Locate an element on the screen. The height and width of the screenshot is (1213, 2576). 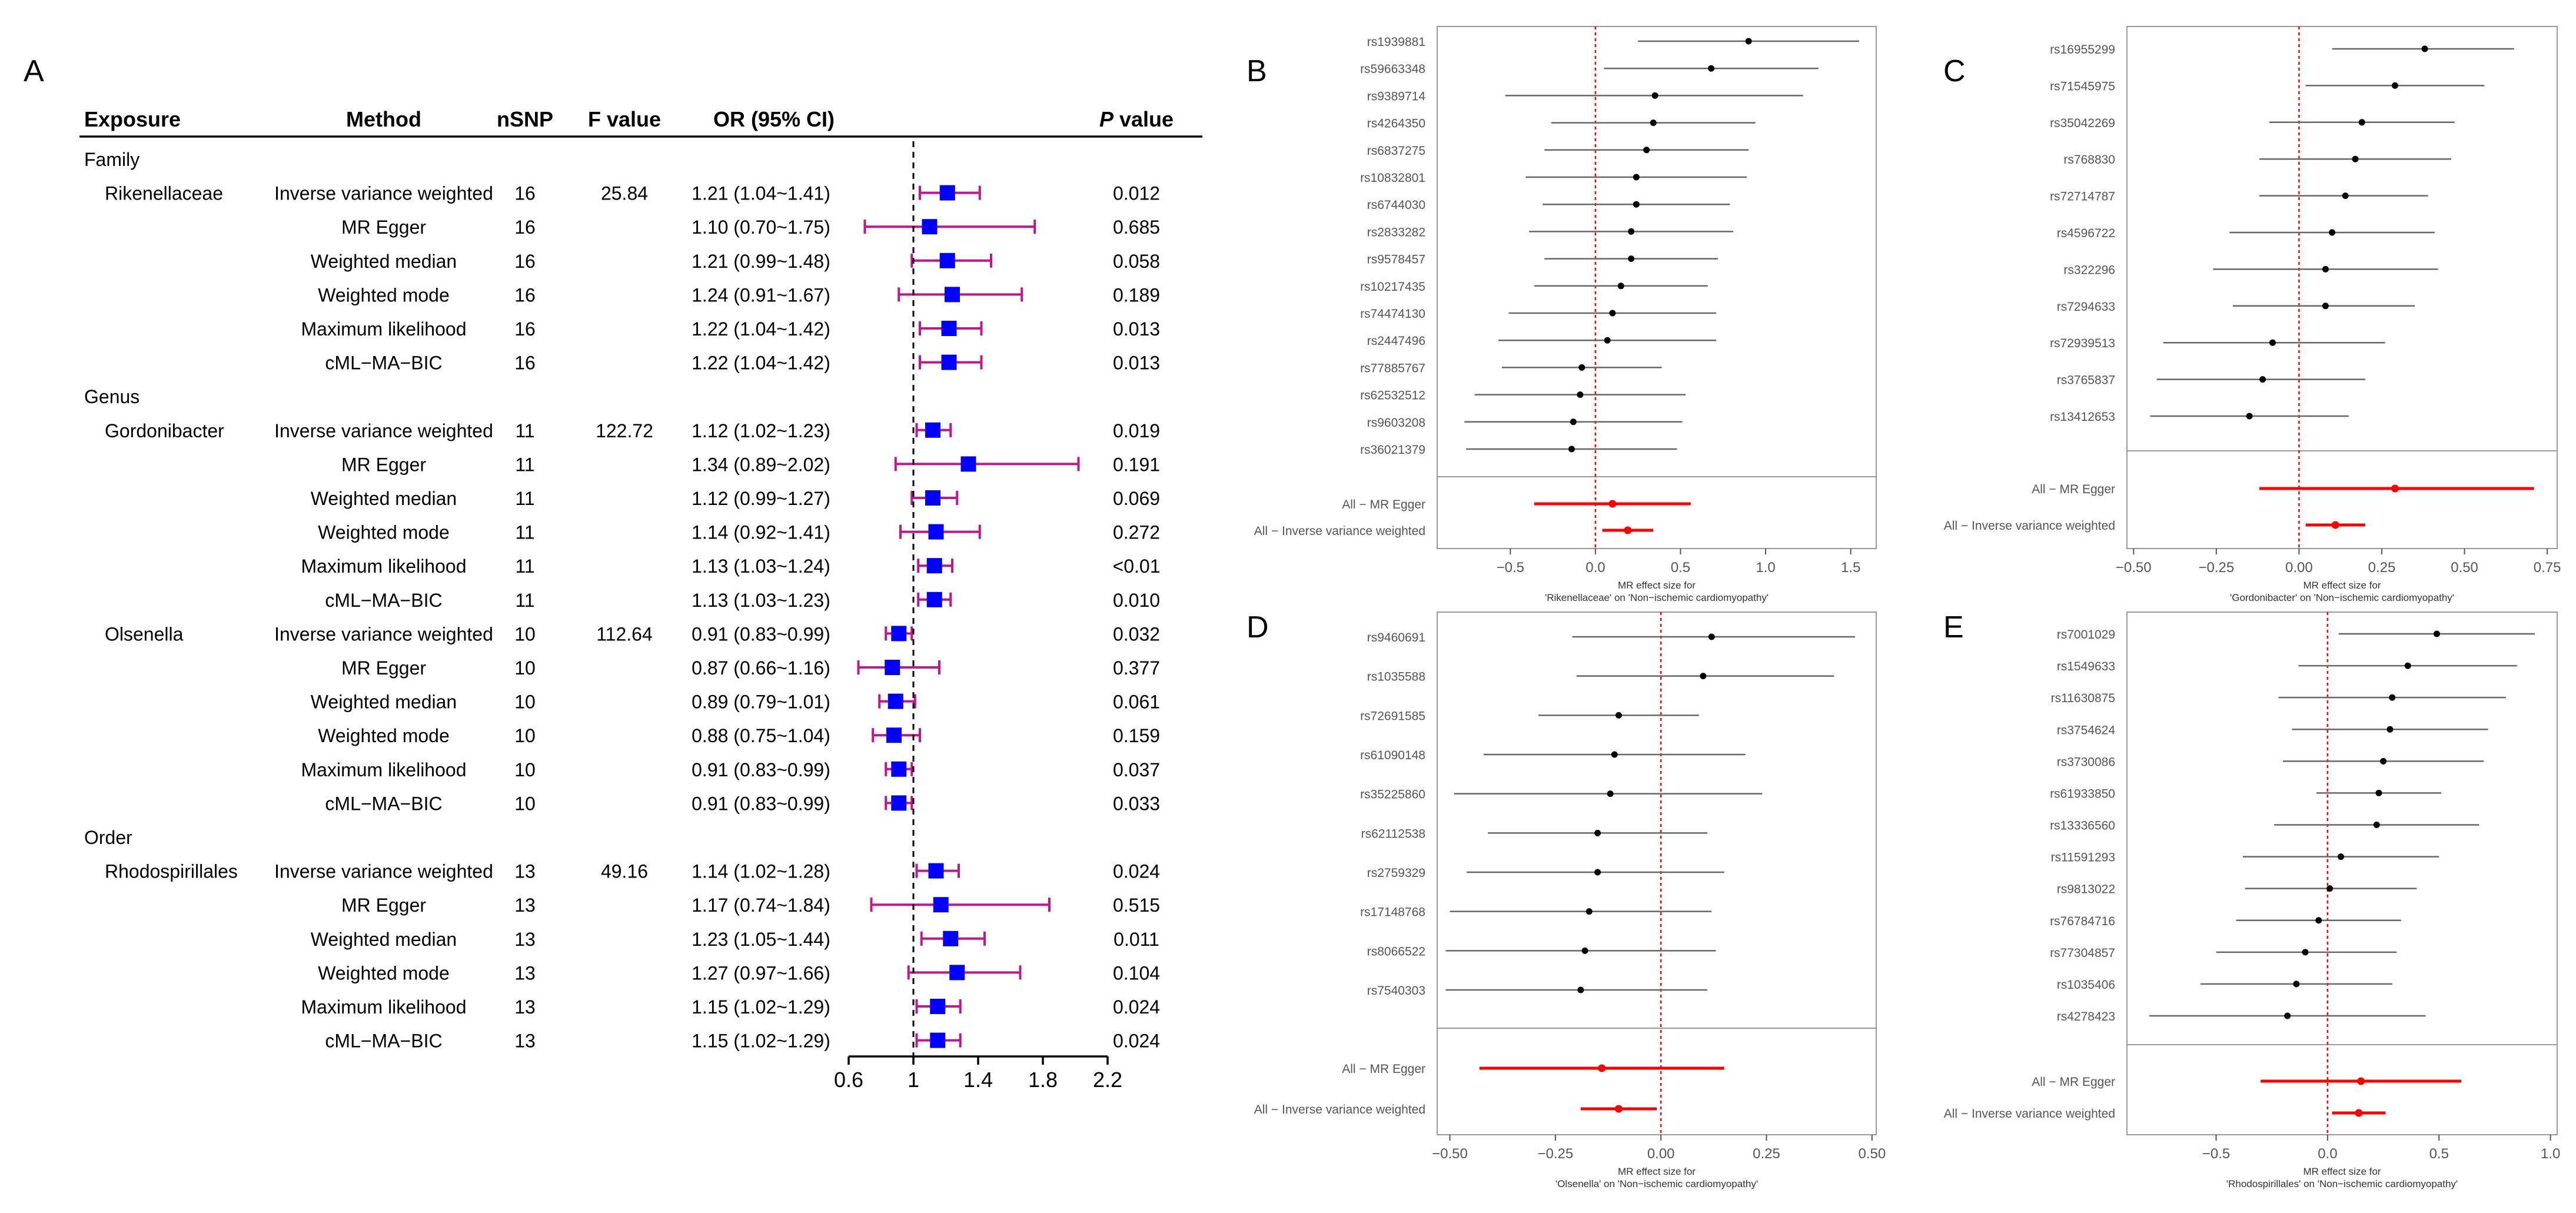
header-method: Method is located at coordinates (383, 119).